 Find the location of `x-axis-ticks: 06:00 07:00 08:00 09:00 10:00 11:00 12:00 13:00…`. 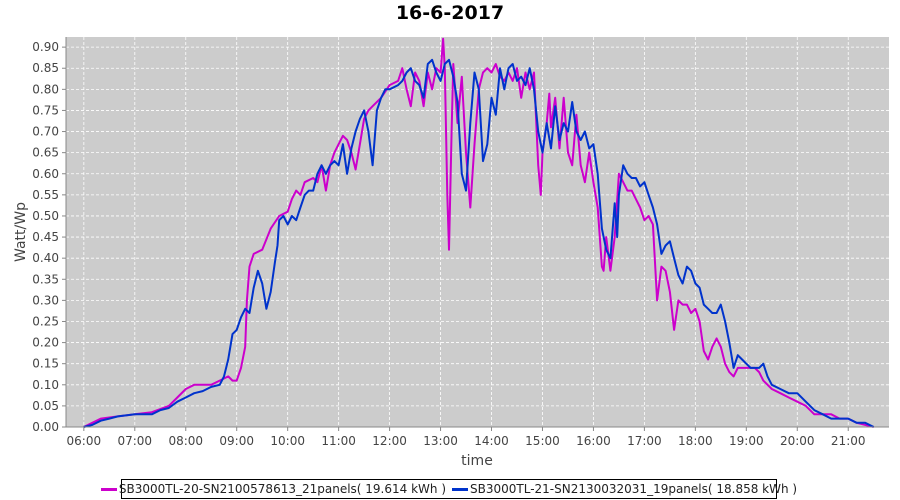

x-axis-ticks: 06:00 07:00 08:00 09:00 10:00 11:00 12:00 13:00… is located at coordinates (466, 437).